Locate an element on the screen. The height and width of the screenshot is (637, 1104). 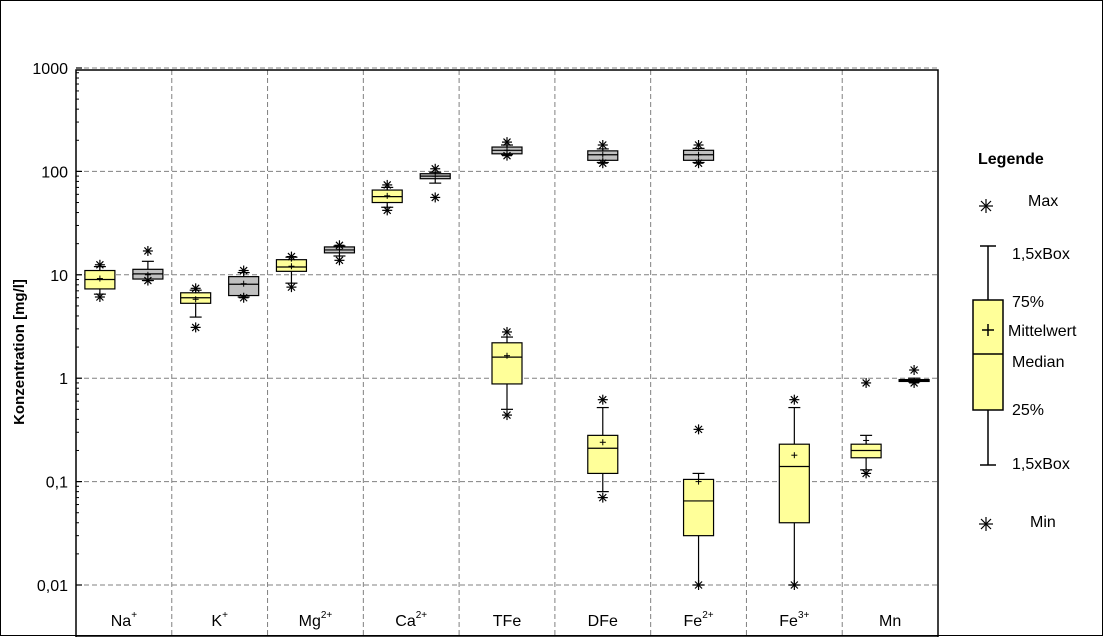
legend-max-marker is located at coordinates (986, 206).